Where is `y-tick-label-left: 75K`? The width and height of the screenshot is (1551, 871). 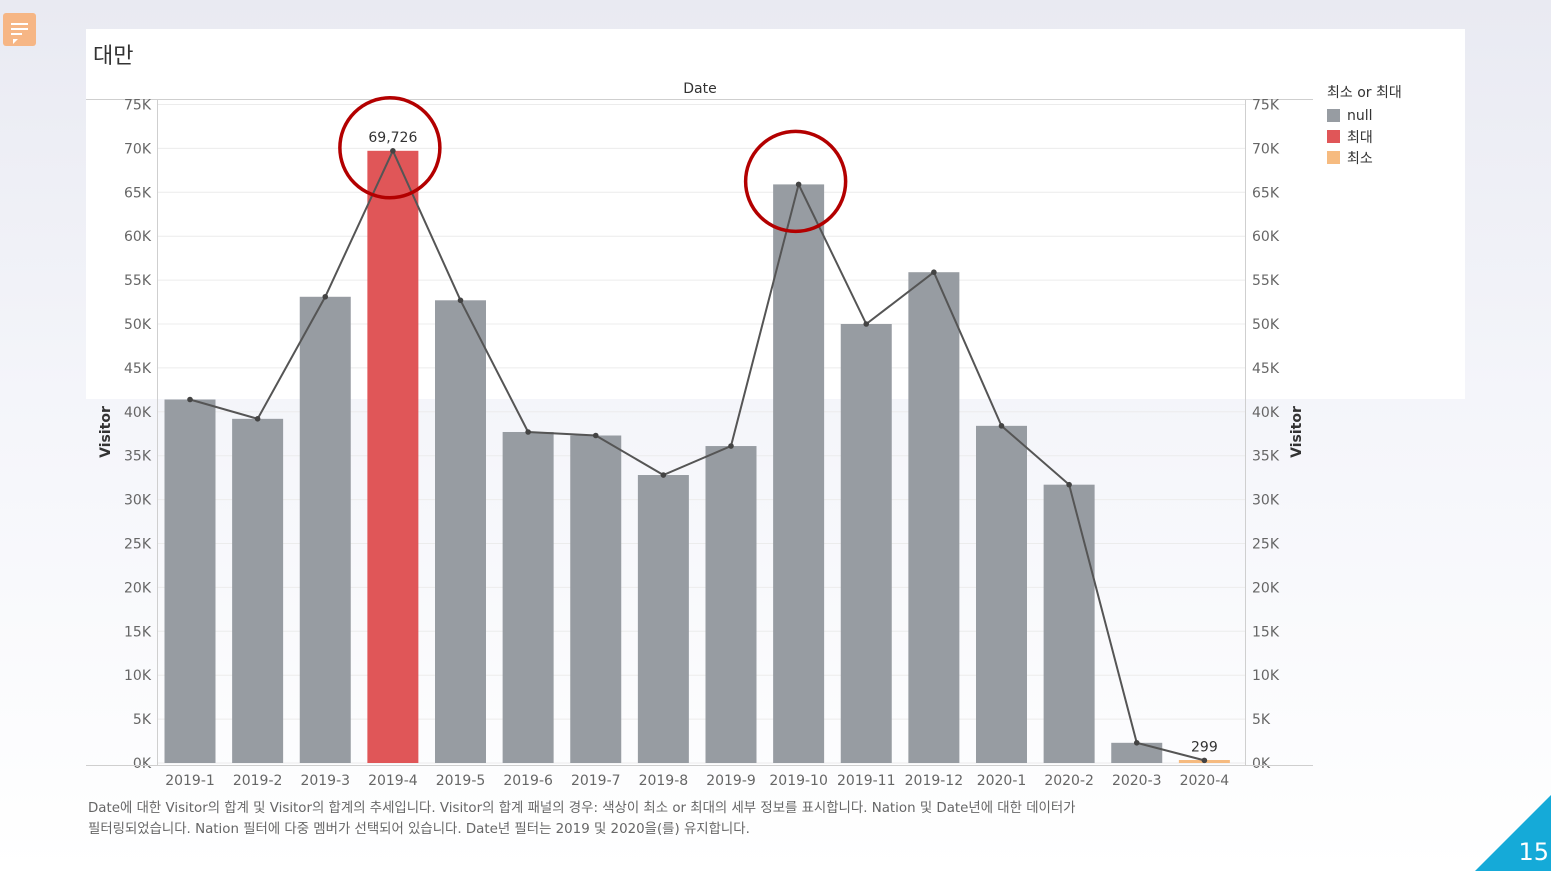 y-tick-label-left: 75K is located at coordinates (138, 106).